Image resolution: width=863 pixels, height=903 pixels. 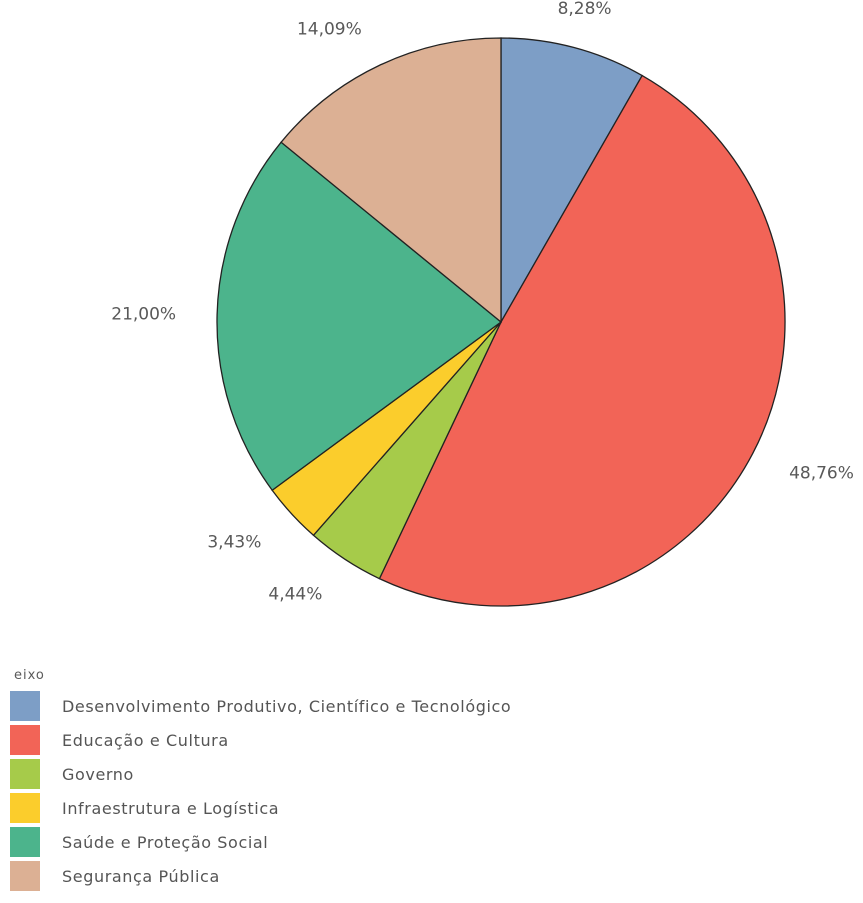 What do you see at coordinates (141, 876) in the screenshot?
I see `legend-label: Segurança Pública` at bounding box center [141, 876].